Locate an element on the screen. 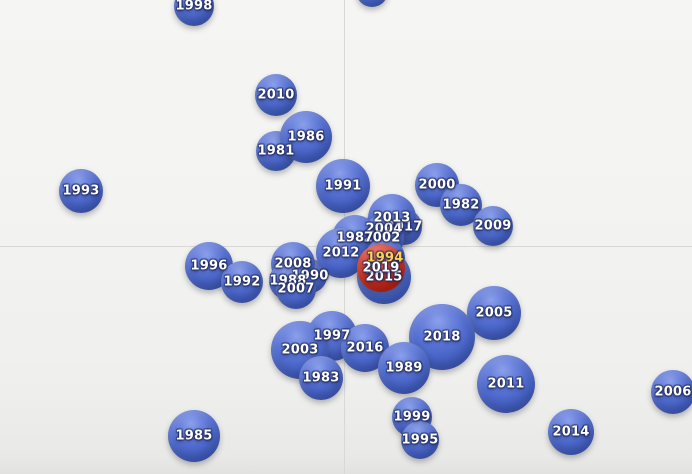 This screenshot has height=474, width=692. bubble-1983 is located at coordinates (321, 378).